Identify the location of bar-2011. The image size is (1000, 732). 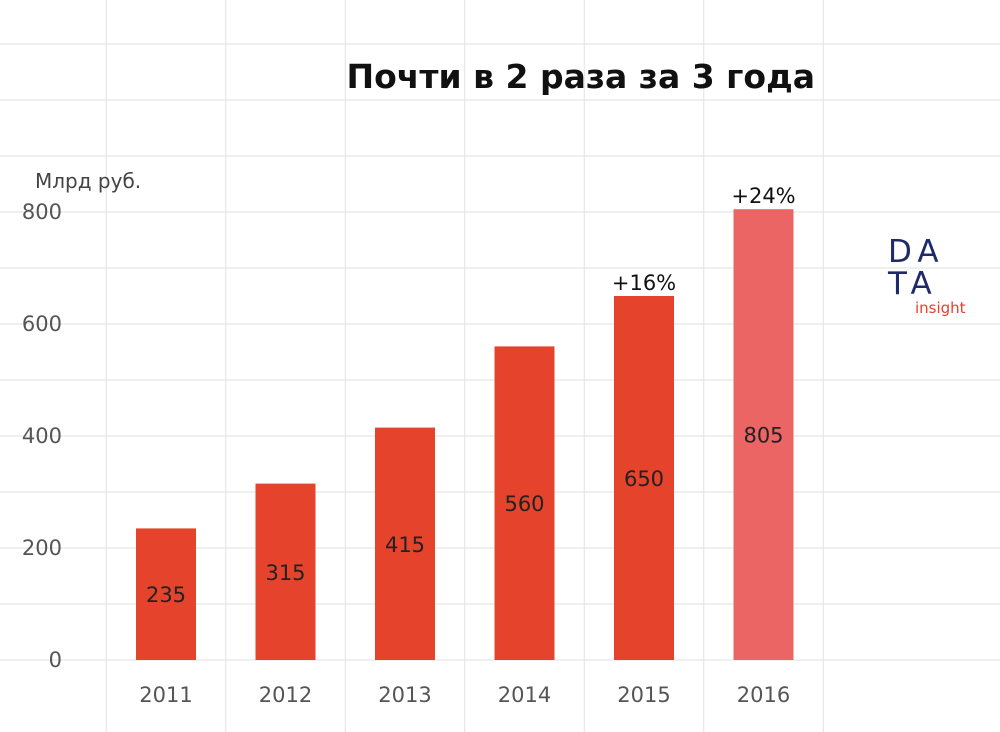
(166, 594).